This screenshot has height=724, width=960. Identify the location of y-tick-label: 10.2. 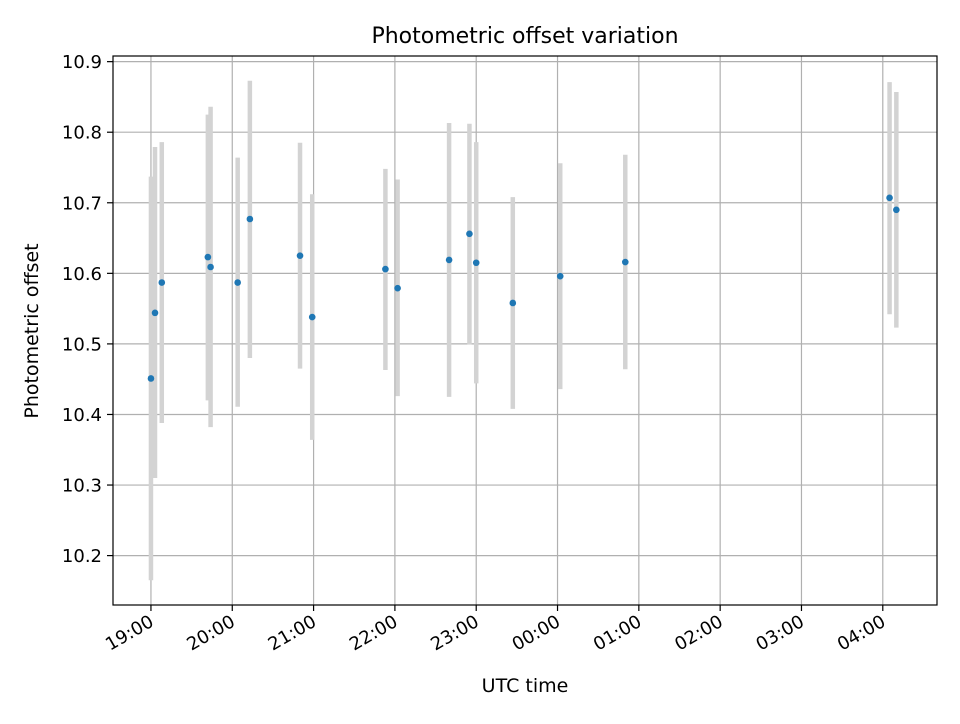
(82, 556).